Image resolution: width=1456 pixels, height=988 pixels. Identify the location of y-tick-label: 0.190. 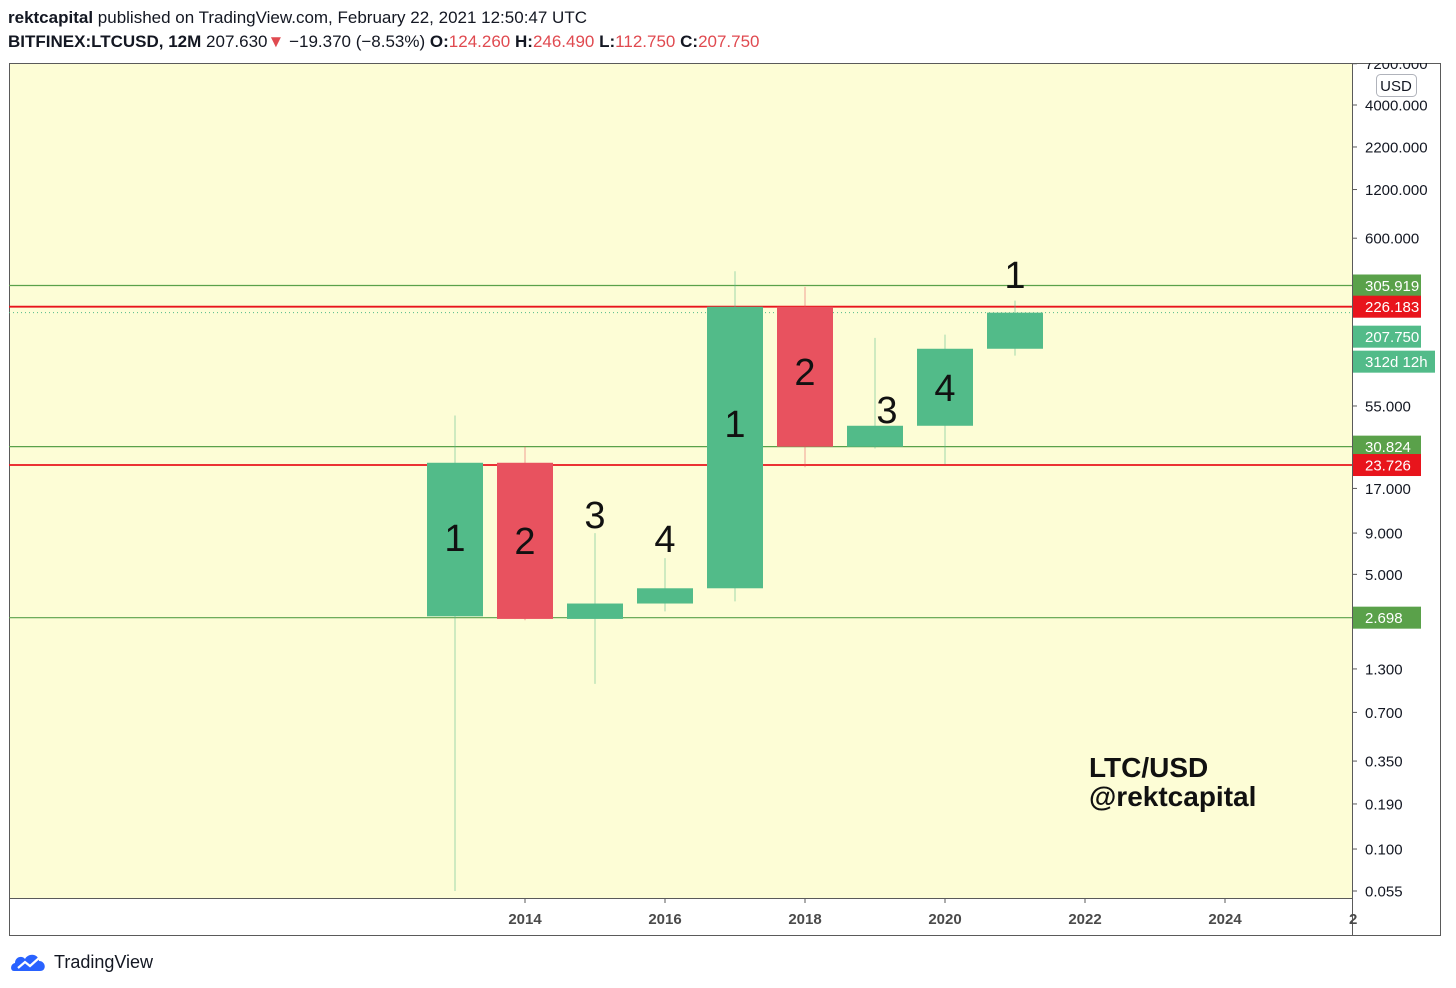
(1384, 804).